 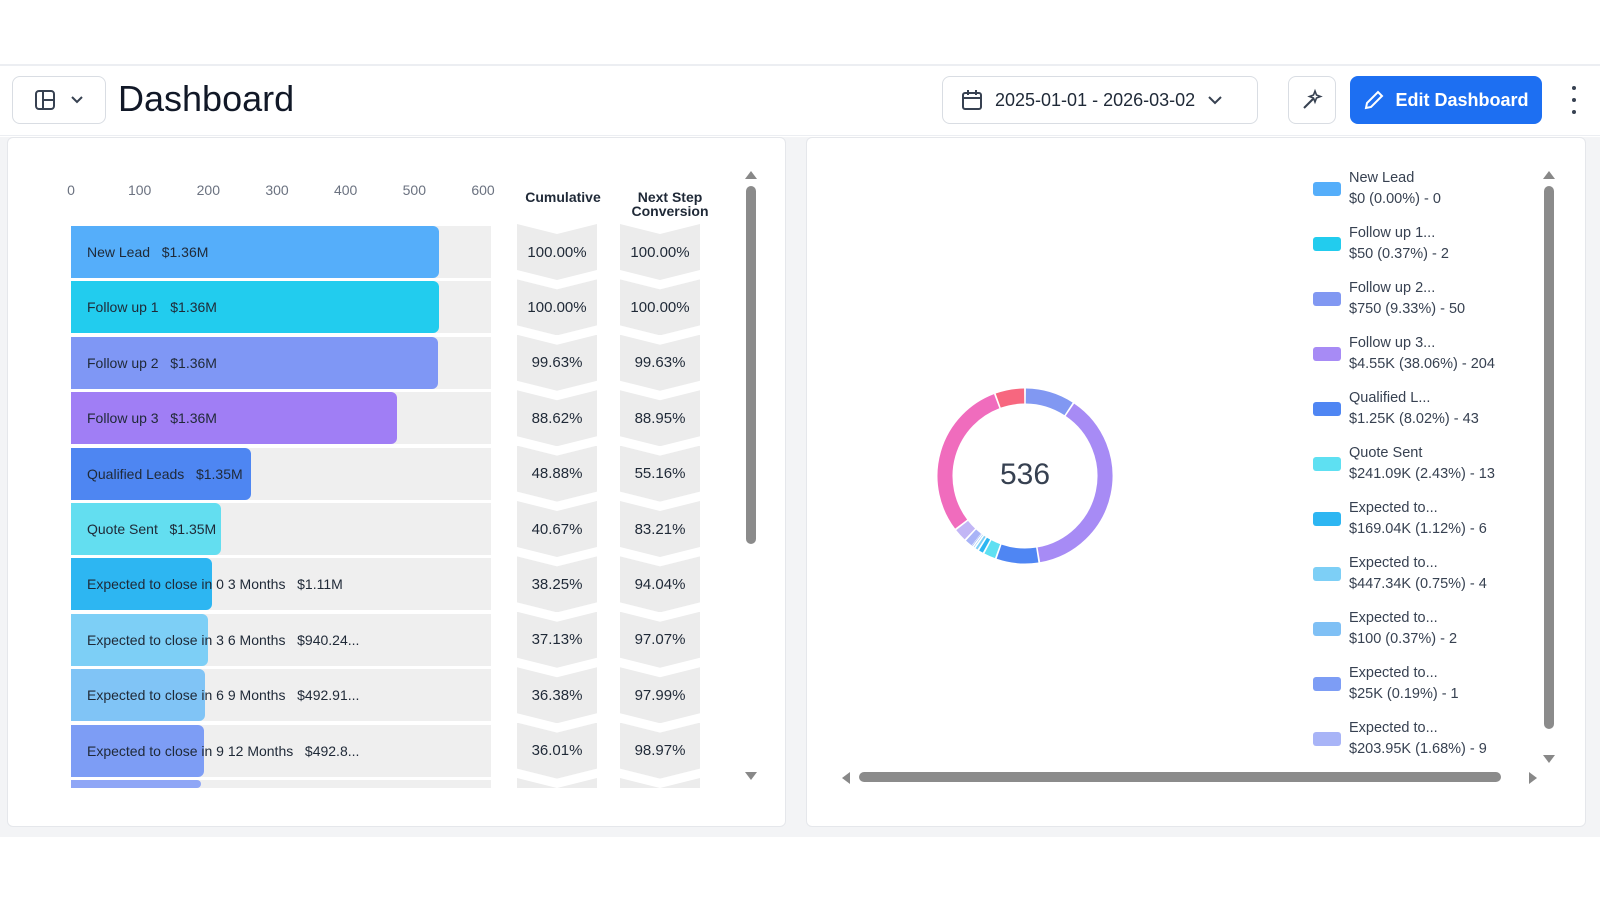 I want to click on next-step-value: 98.97%, so click(x=660, y=750).